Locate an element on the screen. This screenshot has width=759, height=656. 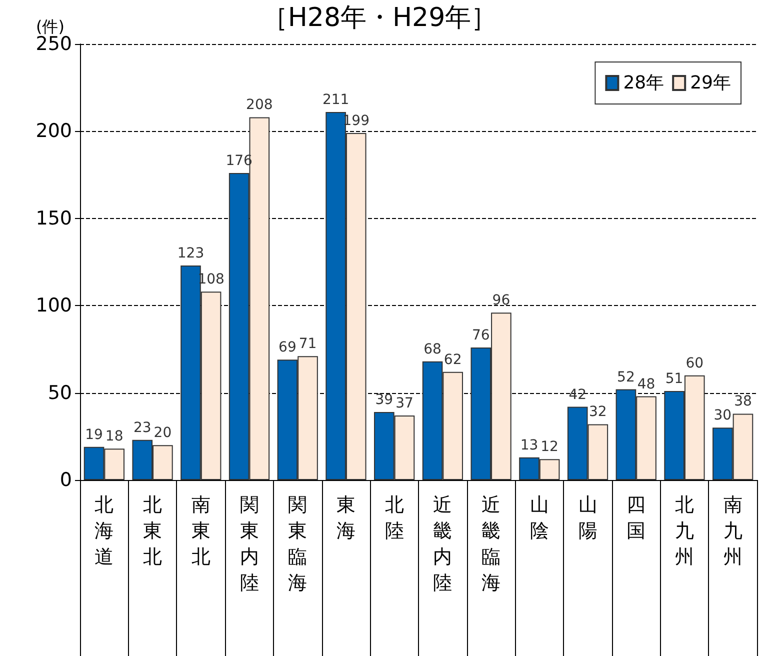
data-label: 211 is located at coordinates (336, 100).